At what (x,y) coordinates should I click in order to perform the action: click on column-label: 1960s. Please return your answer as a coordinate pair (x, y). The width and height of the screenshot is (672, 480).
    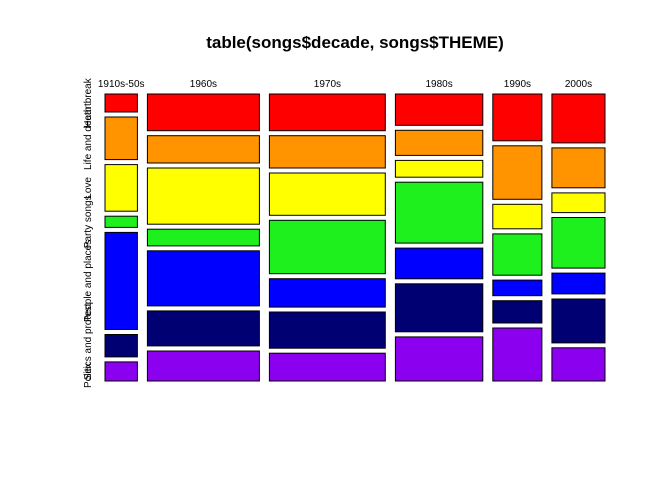
    Looking at the image, I should click on (203, 84).